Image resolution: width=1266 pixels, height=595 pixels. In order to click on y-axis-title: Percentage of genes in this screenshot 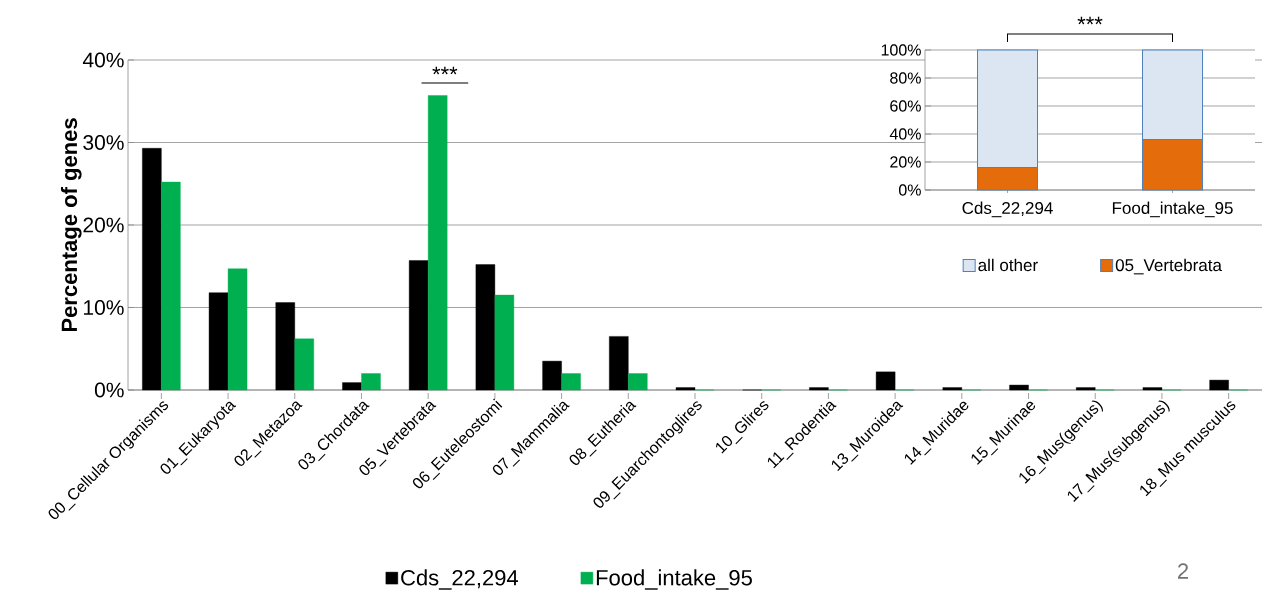, I will do `click(71, 225)`.